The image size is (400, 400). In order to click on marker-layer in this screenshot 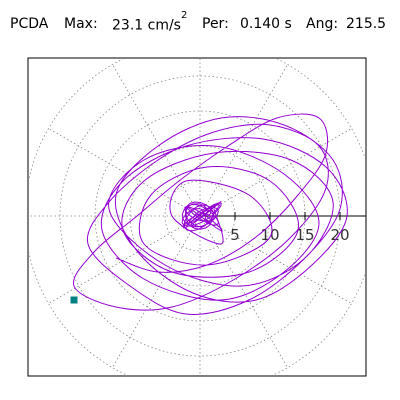, I will do `click(74, 300)`.